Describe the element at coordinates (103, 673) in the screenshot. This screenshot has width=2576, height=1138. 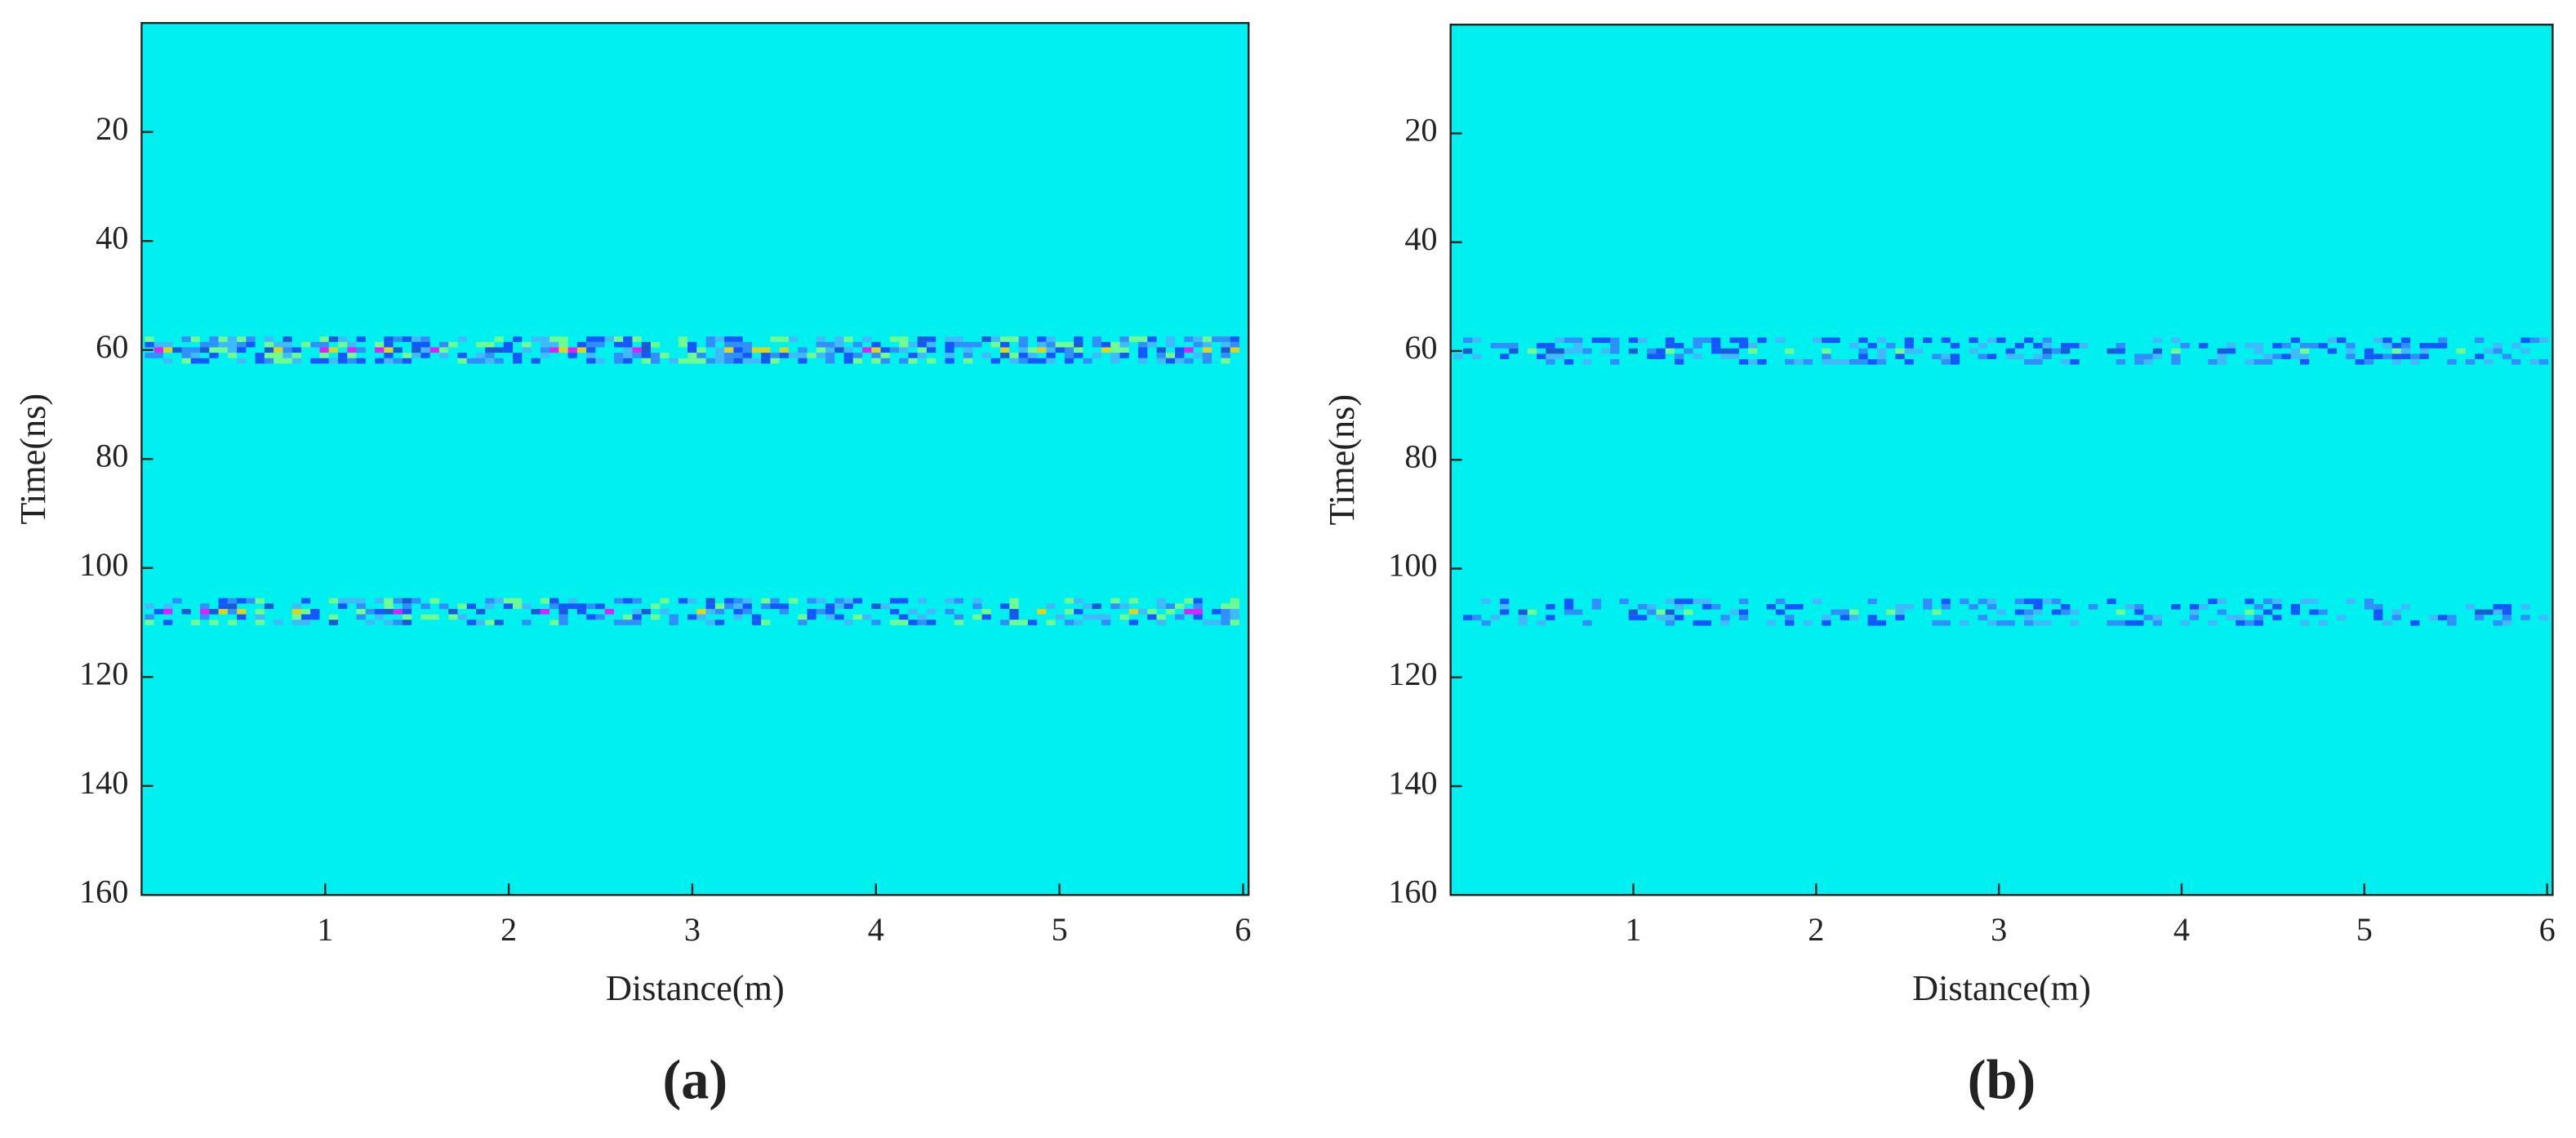
I see `y-tick-label: 120` at that location.